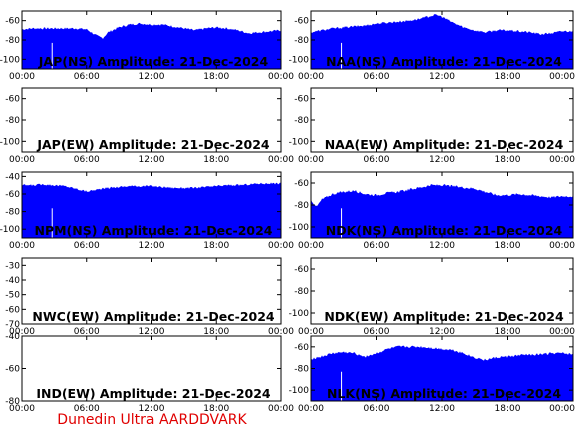 Image resolution: width=576 pixels, height=432 pixels. I want to click on panel-title-1: NAA(NS) Amplitude: 21-Dec-2024, so click(444, 61).